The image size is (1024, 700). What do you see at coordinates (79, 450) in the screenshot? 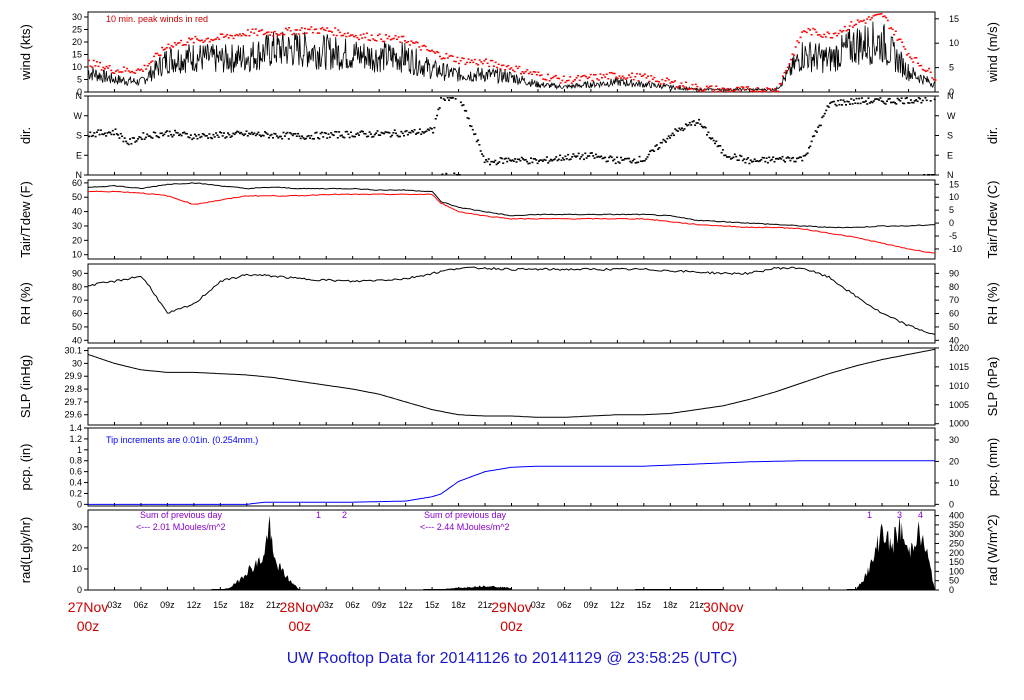
I see `ytick-label-left-5-5: 1` at bounding box center [79, 450].